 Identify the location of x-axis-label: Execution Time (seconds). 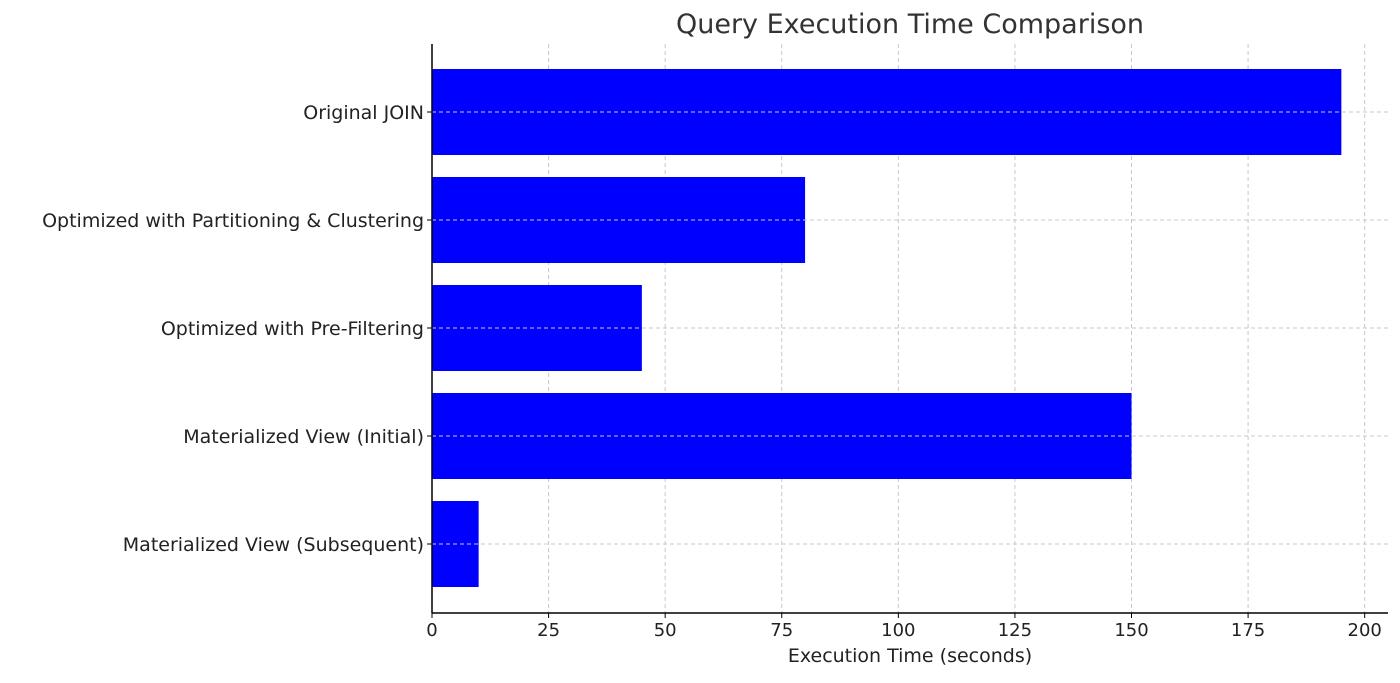
(910, 656).